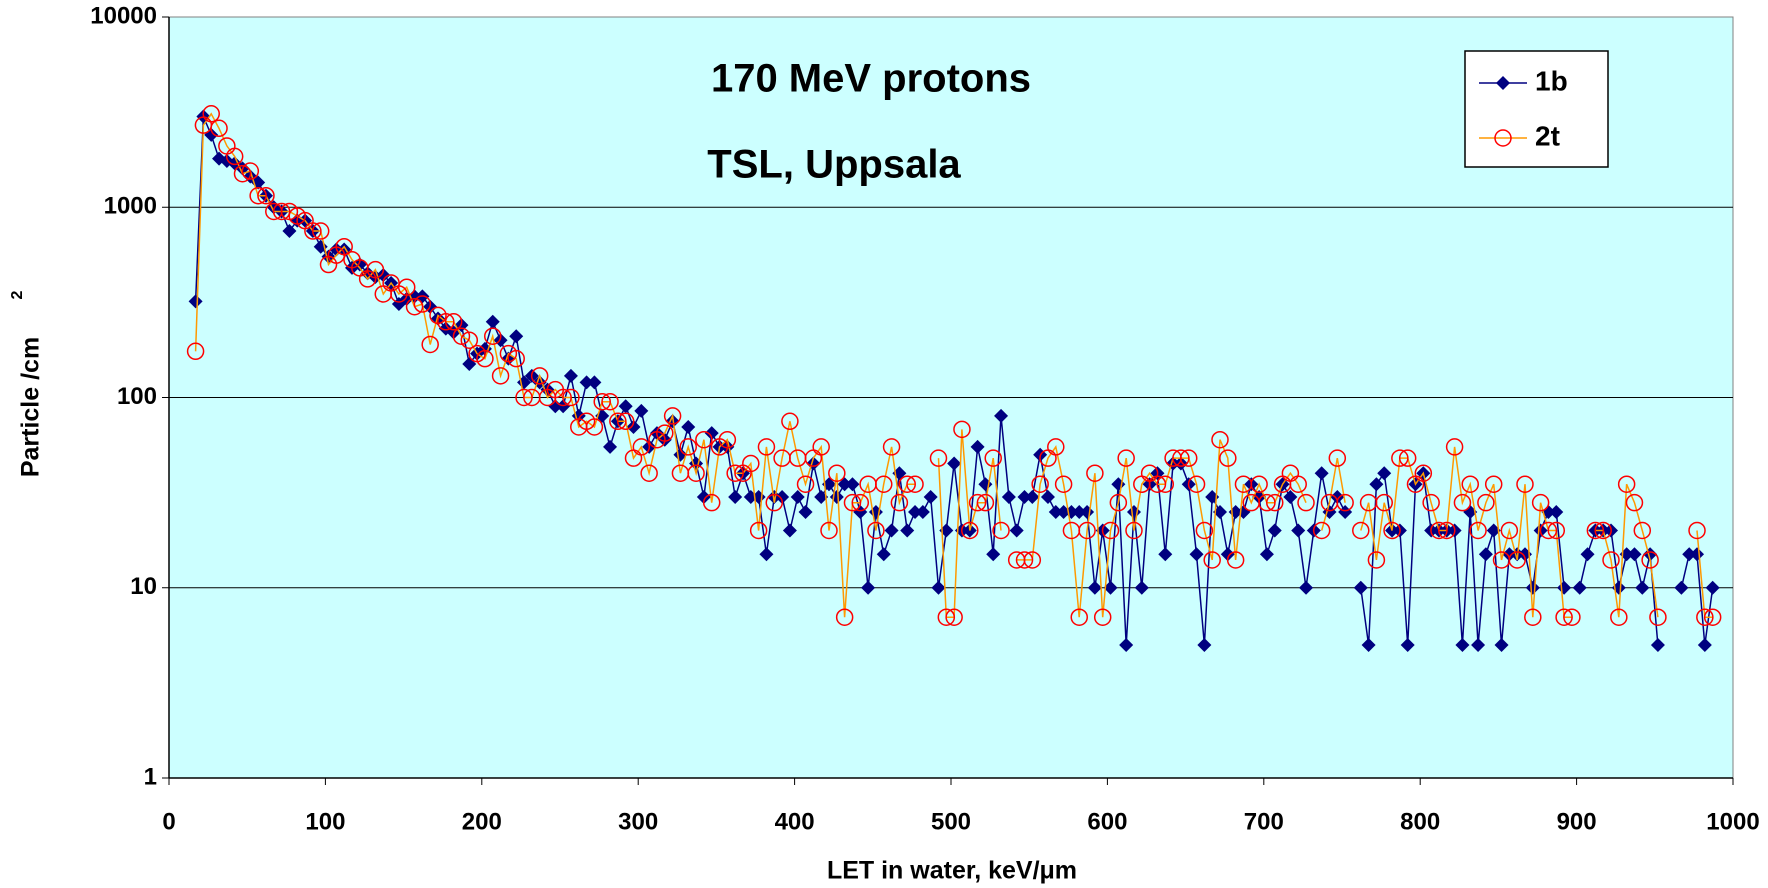  What do you see at coordinates (150, 776) in the screenshot?
I see `y-tick-label: 1` at bounding box center [150, 776].